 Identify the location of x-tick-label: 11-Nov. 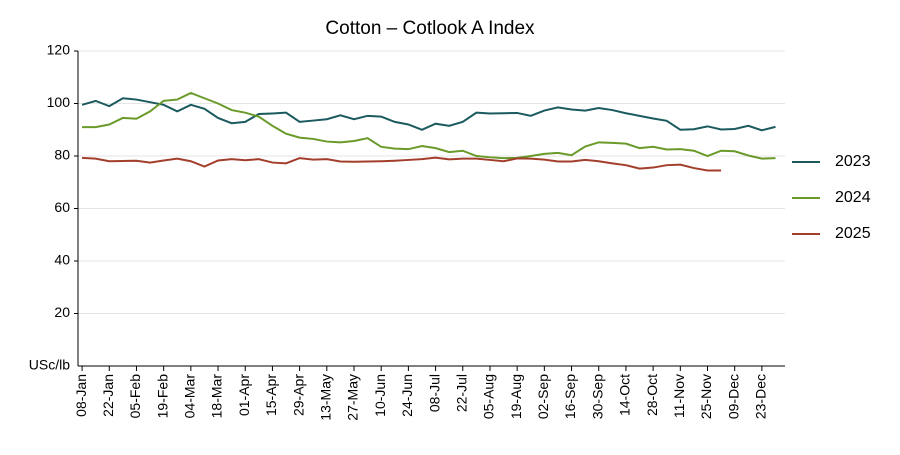
(679, 396).